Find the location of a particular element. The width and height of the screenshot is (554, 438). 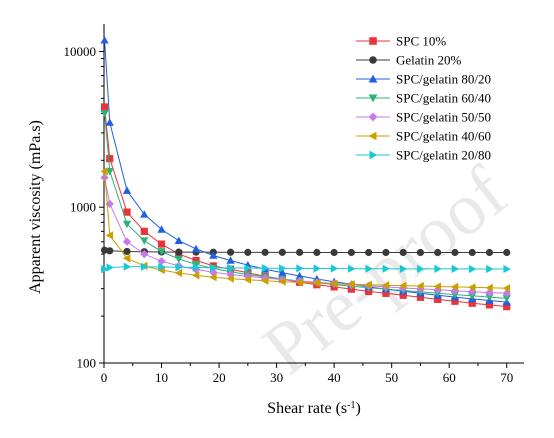

x-axis-title-sup: -1 is located at coordinates (351, 405).